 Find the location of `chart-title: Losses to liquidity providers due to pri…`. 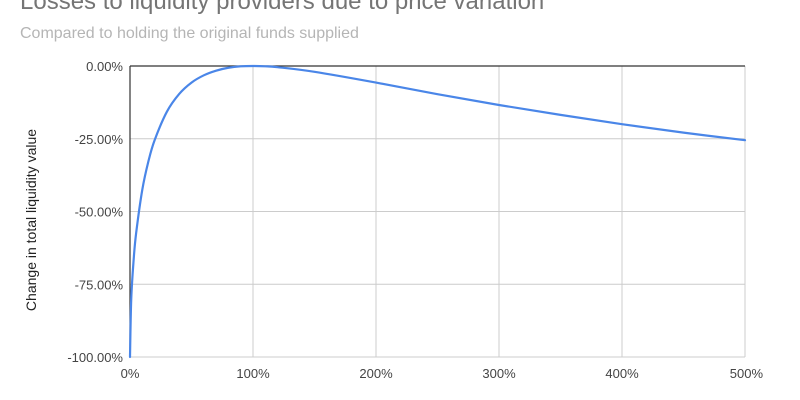

chart-title: Losses to liquidity providers due to pri… is located at coordinates (282, 7).